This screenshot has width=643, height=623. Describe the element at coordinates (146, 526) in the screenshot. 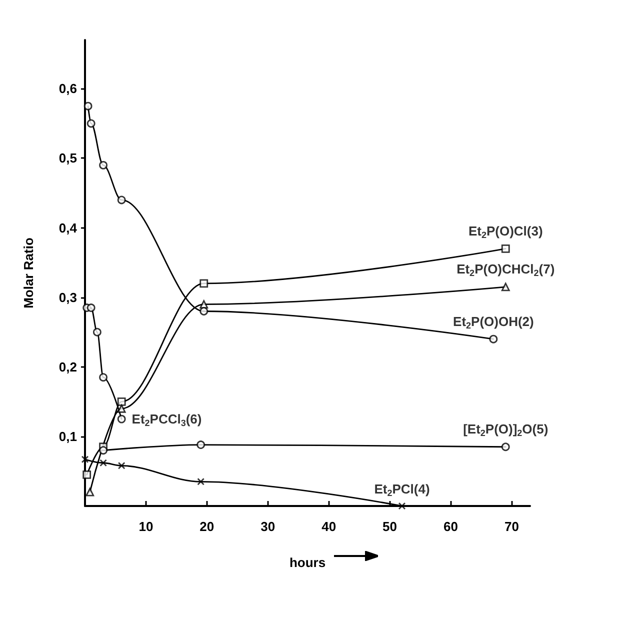

I see `x-tick-label: 10` at that location.